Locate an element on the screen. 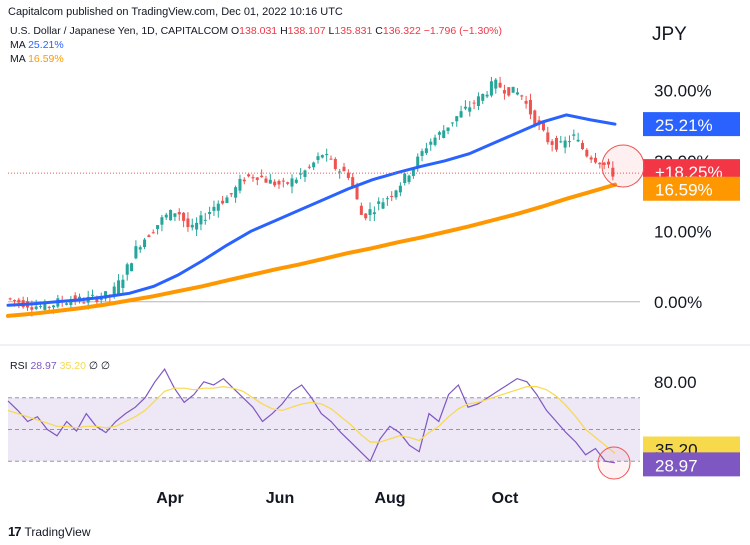 This screenshot has height=545, width=750. rsi-line is located at coordinates (311, 415).